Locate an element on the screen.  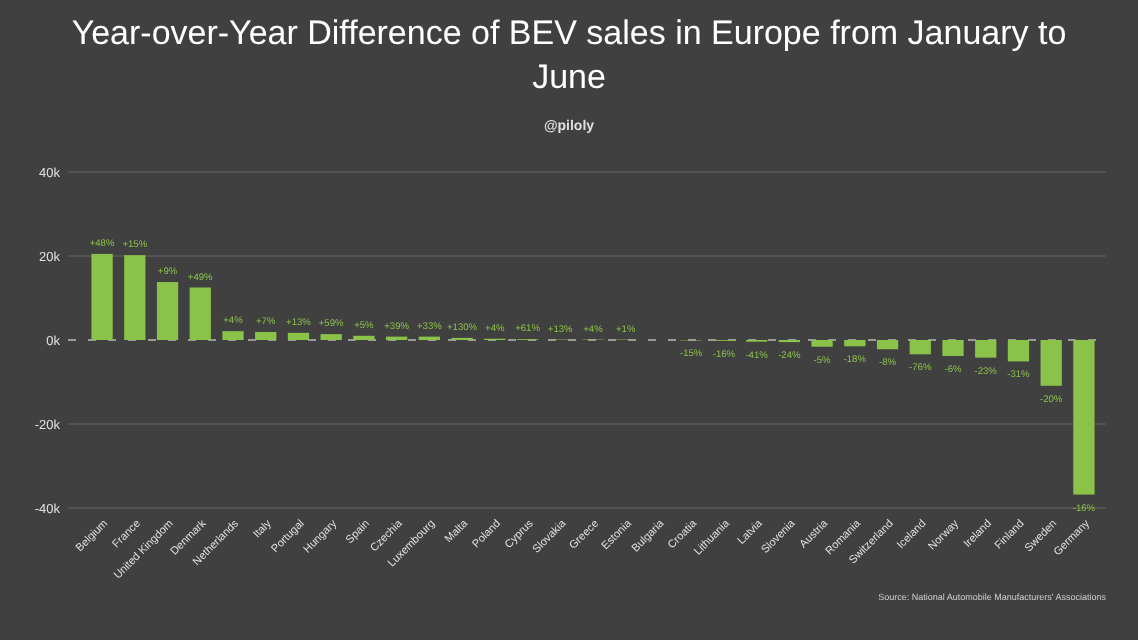
chart-title: Year-over-Year Difference of BEV sales in Europe from January to June is located at coordinates (569, 55).